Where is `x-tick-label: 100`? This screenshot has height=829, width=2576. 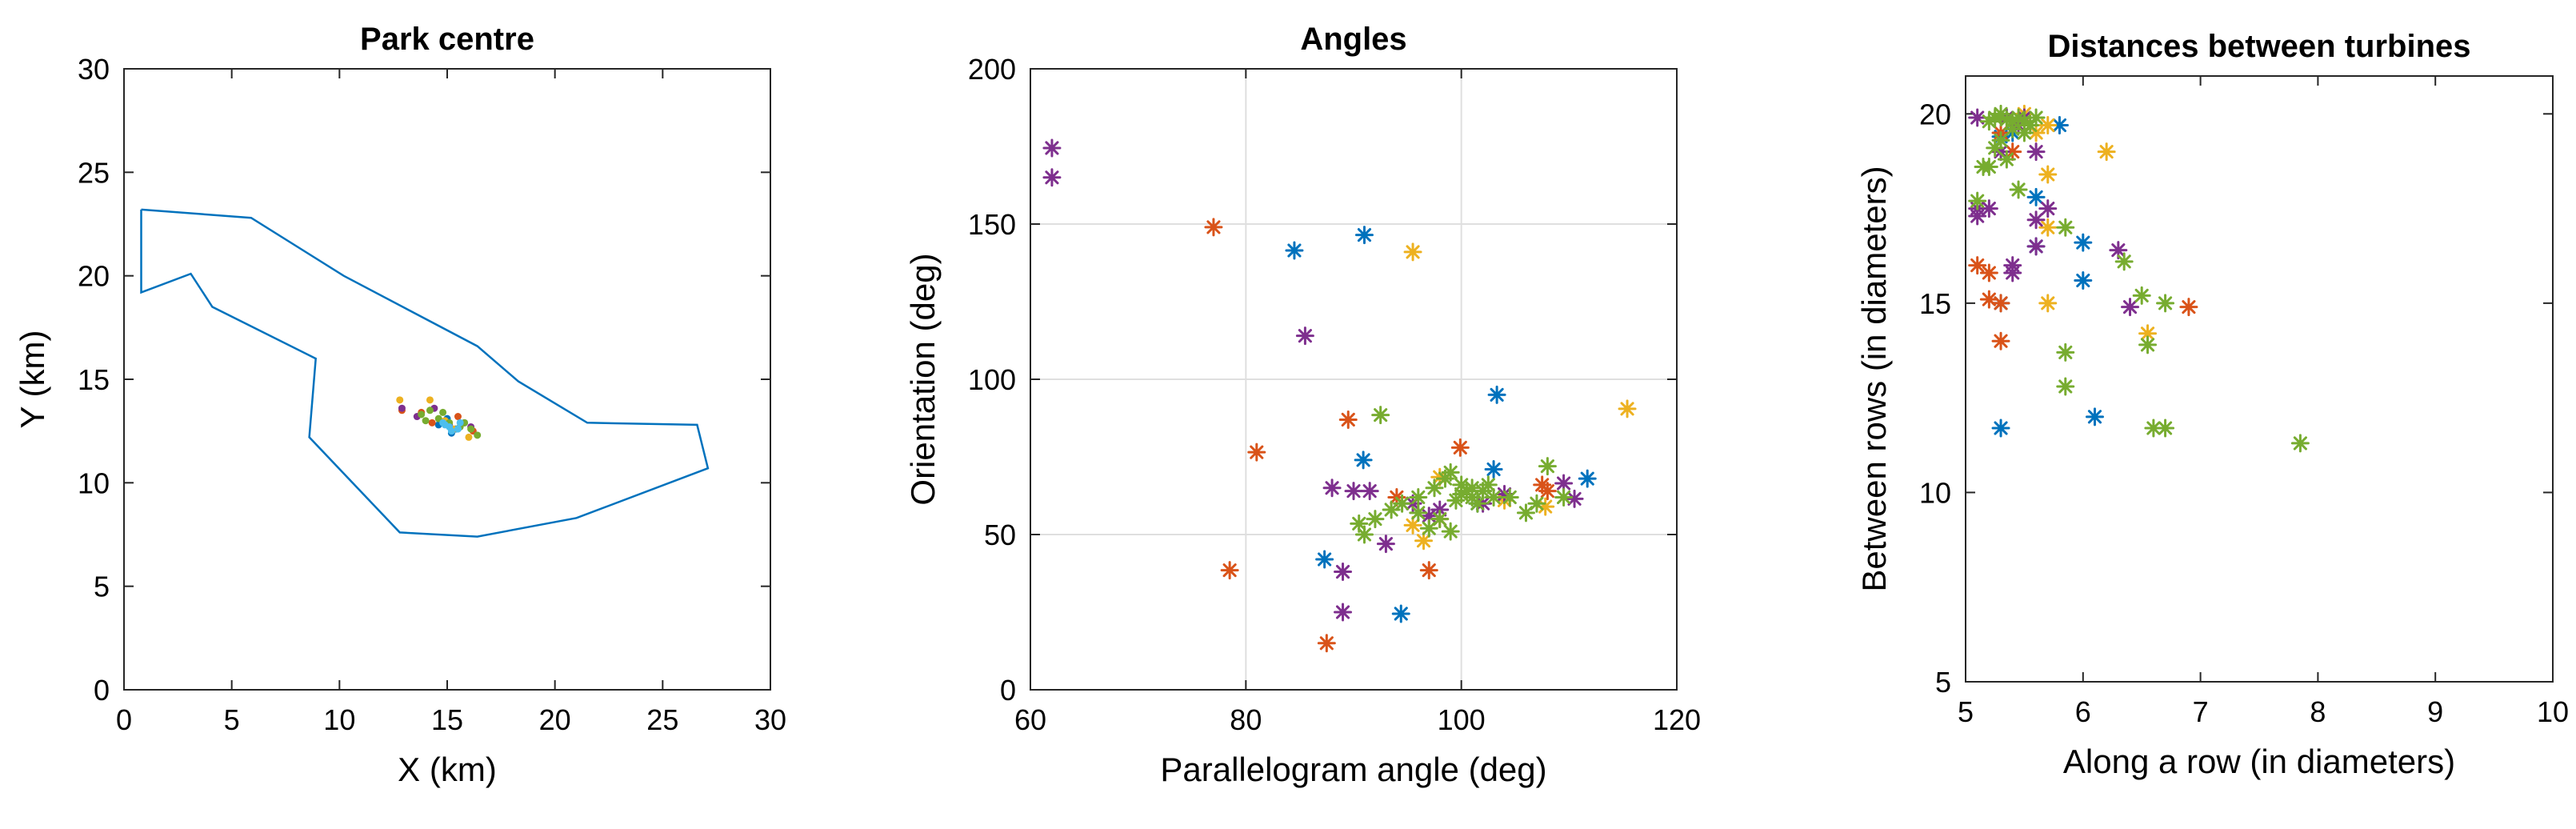 x-tick-label: 100 is located at coordinates (1462, 719).